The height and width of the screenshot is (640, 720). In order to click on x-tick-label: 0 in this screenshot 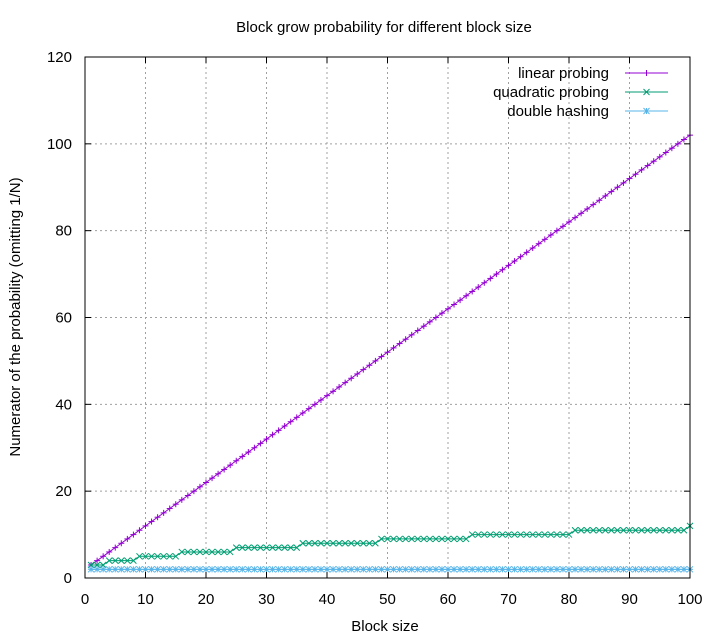, I will do `click(85, 599)`.